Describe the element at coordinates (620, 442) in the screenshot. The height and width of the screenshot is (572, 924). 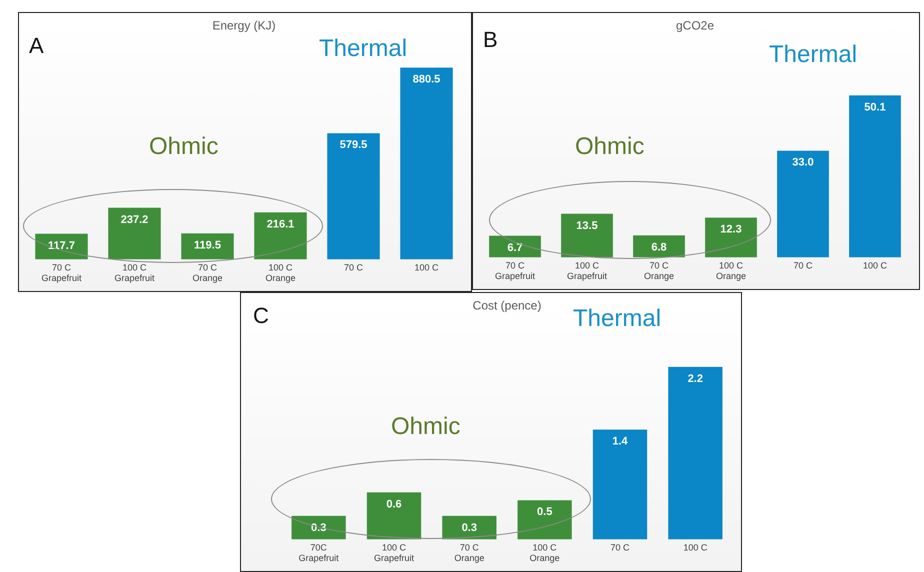
I see `data-label: 1.4` at that location.